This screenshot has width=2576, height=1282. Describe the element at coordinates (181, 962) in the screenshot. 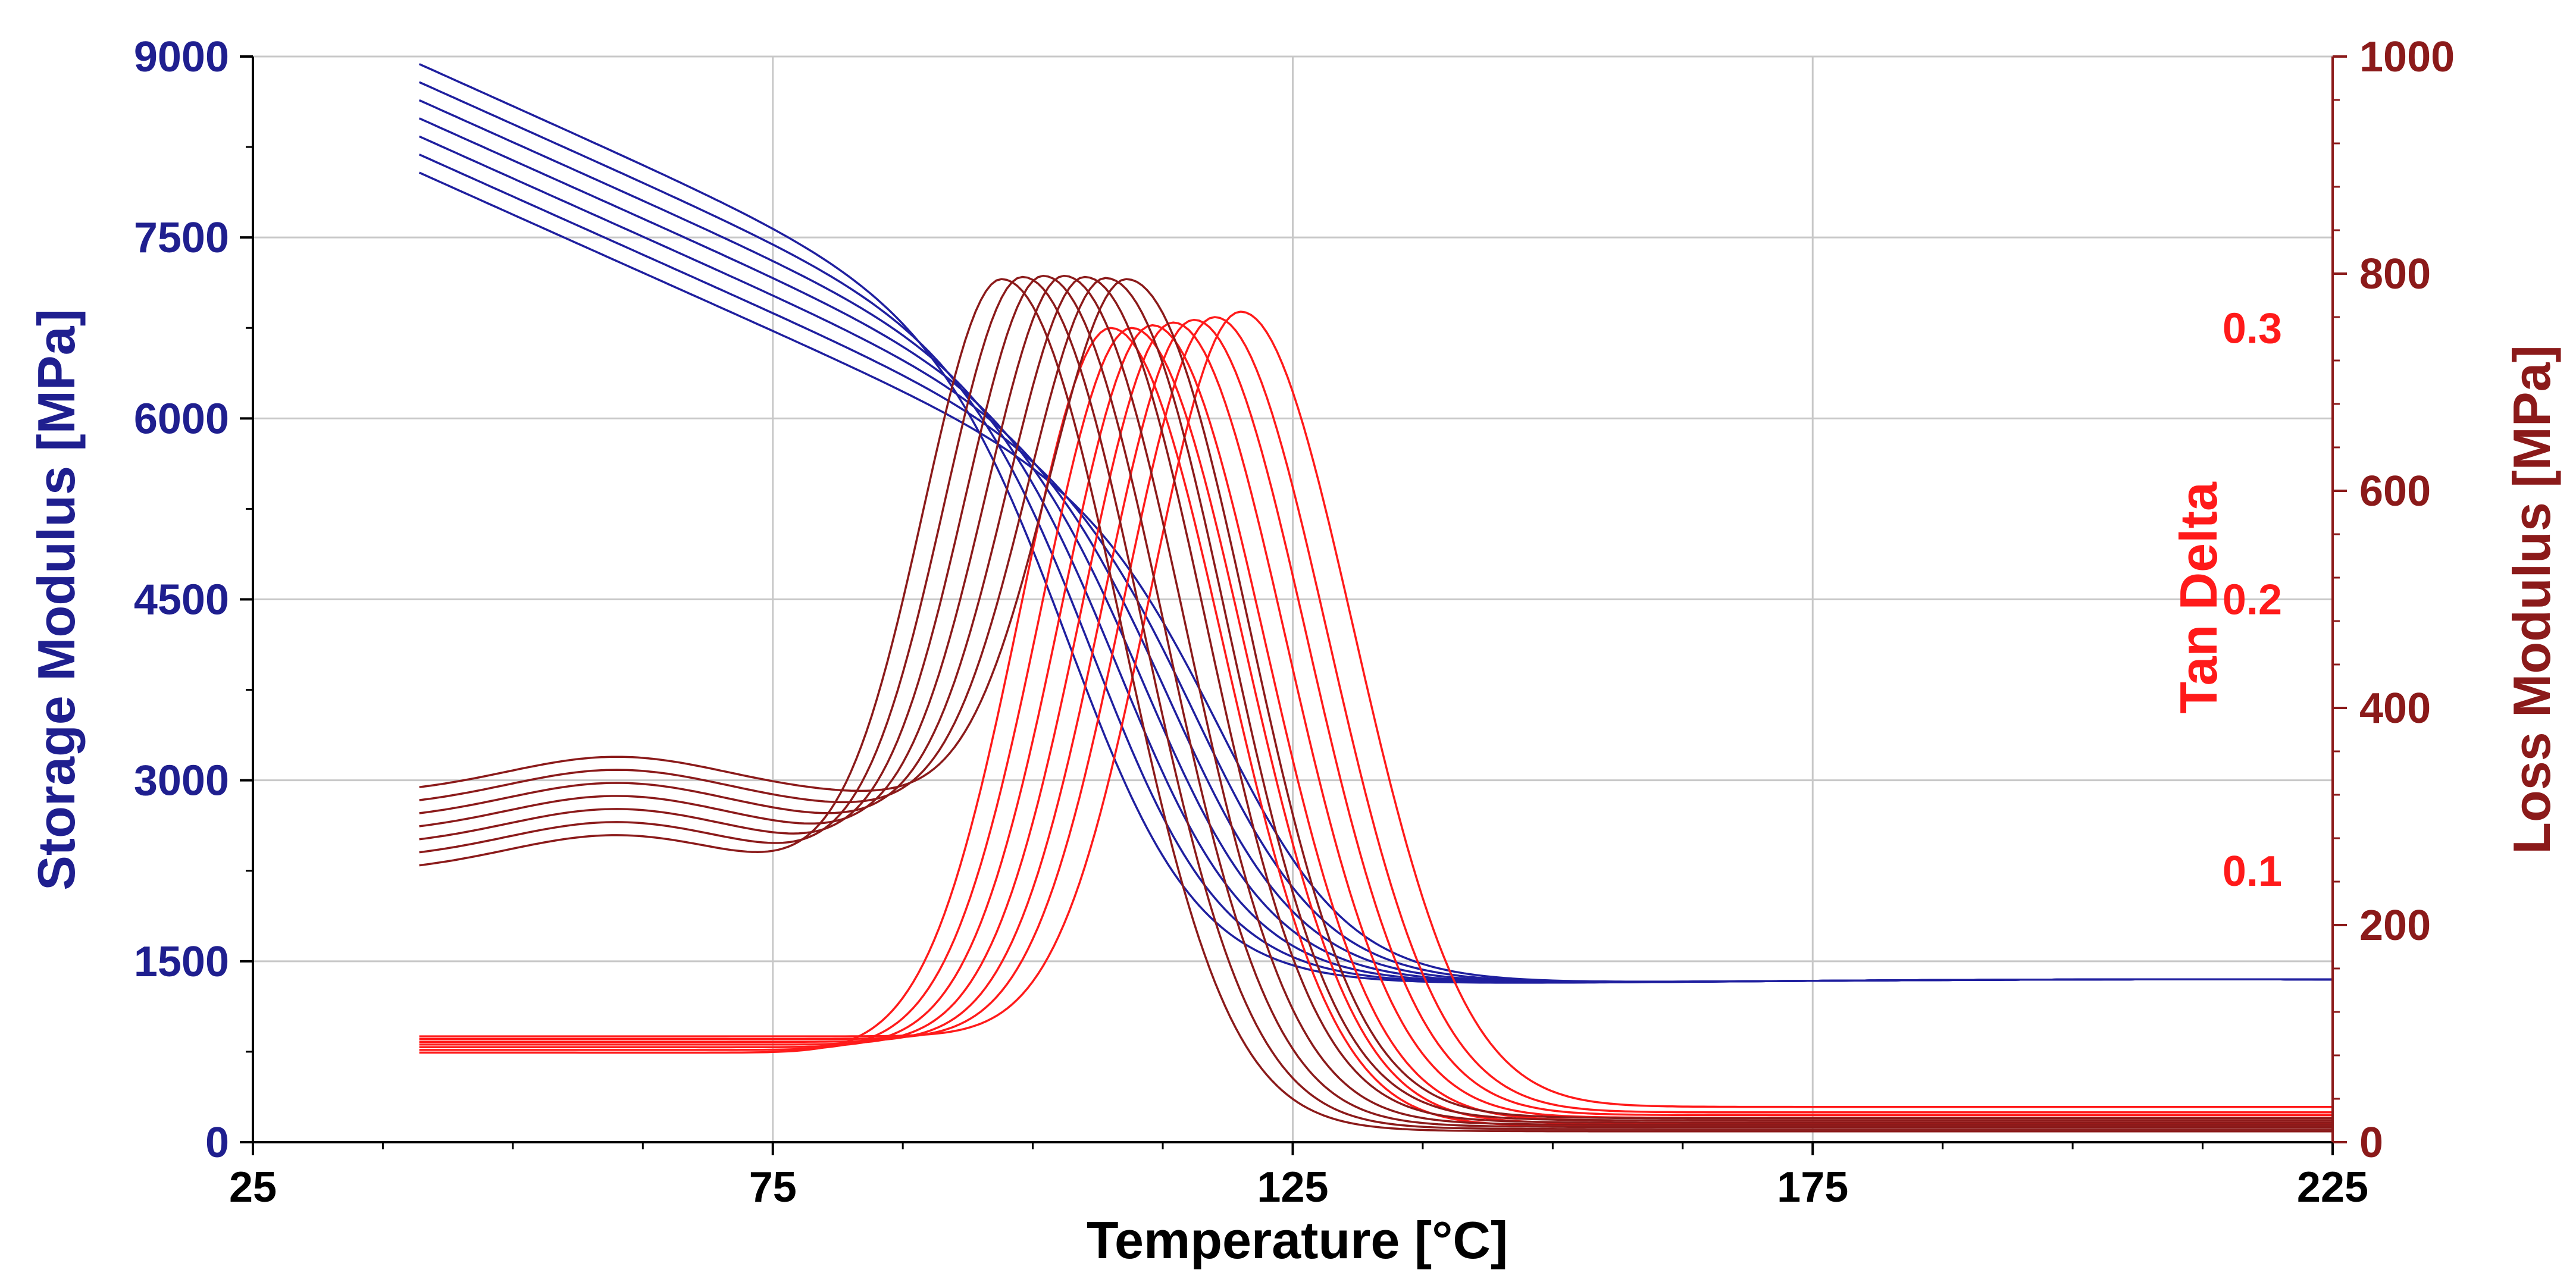

I see `left-tick-label: 1500` at that location.